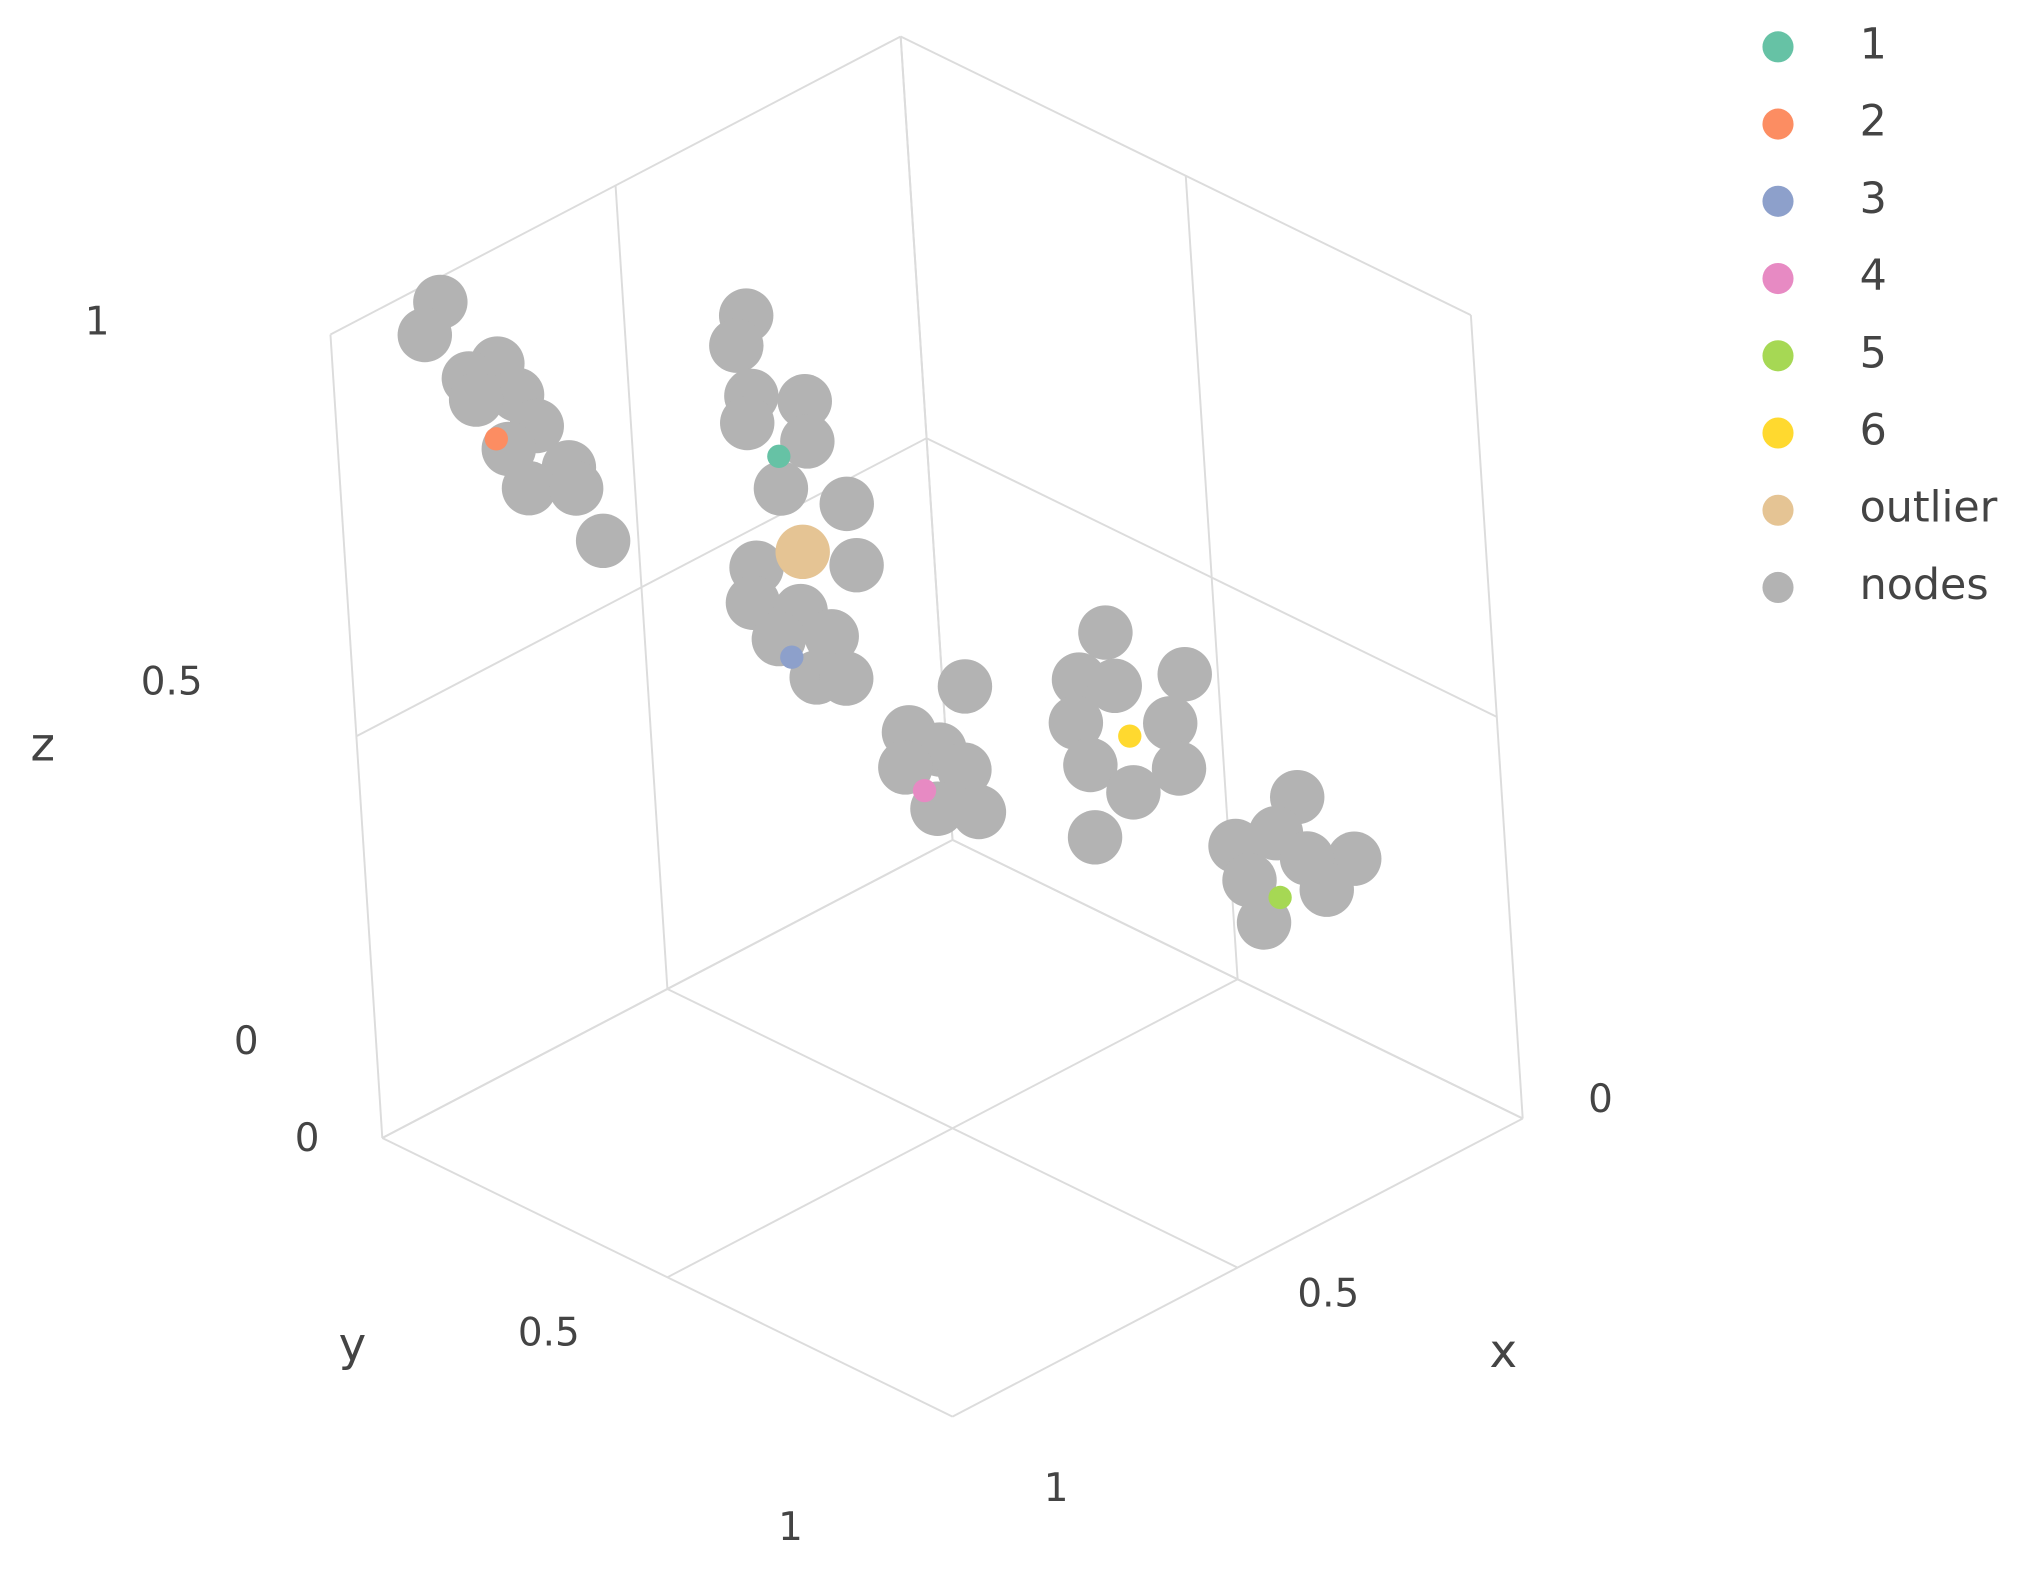 The width and height of the screenshot is (2032, 1571). Describe the element at coordinates (1873, 199) in the screenshot. I see `legend-label: 3` at that location.